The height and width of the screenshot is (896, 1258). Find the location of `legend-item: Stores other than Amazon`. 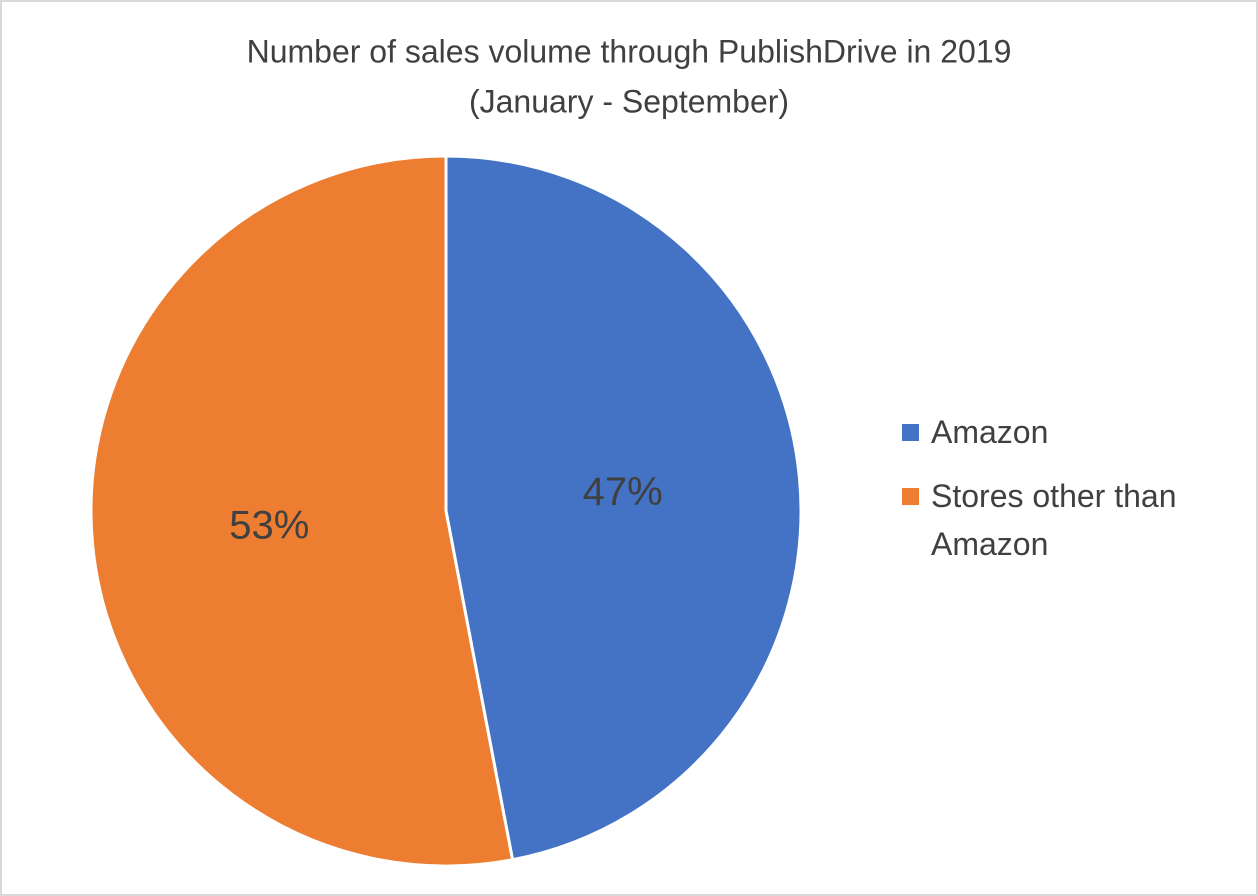

legend-item: Stores other than Amazon is located at coordinates (1072, 520).